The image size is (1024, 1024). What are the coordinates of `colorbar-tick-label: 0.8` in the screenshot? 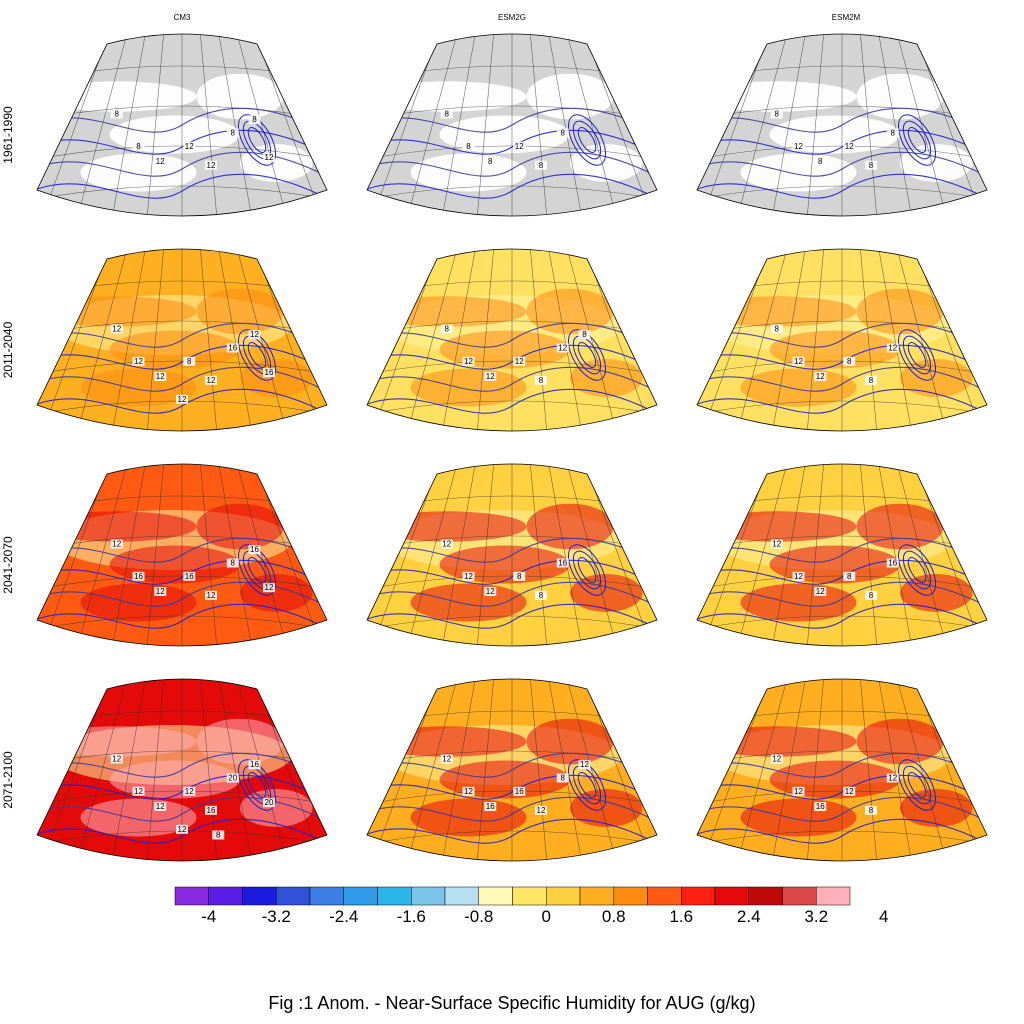 It's located at (614, 916).